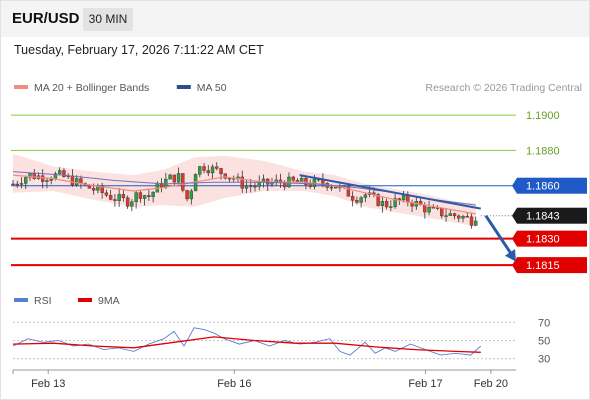 Image resolution: width=590 pixels, height=400 pixels. I want to click on rsi-legend-label-0: RSI, so click(43, 301).